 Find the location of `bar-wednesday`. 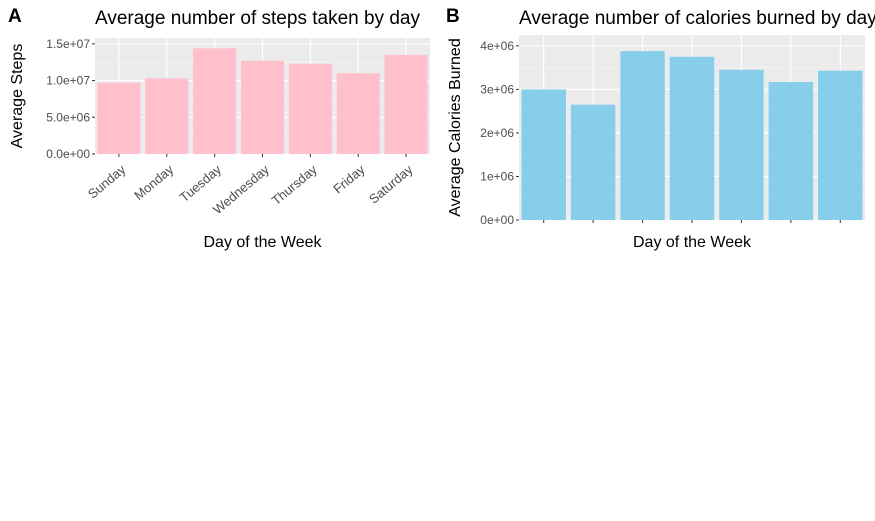

bar-wednesday is located at coordinates (262, 107).